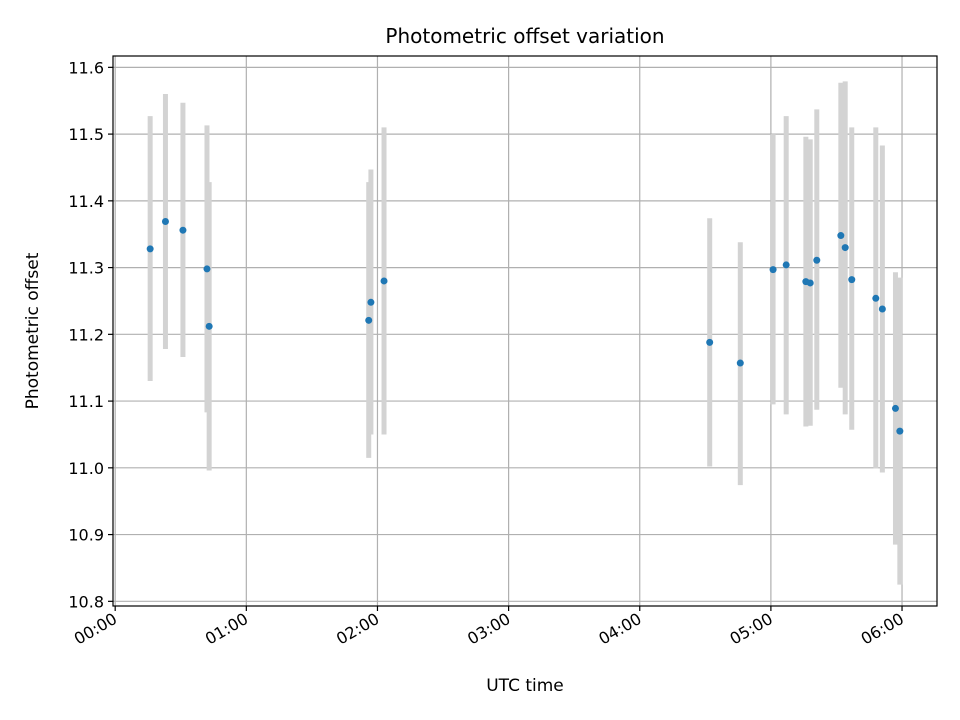  Describe the element at coordinates (86, 601) in the screenshot. I see `y-tick-label: 10.8` at that location.